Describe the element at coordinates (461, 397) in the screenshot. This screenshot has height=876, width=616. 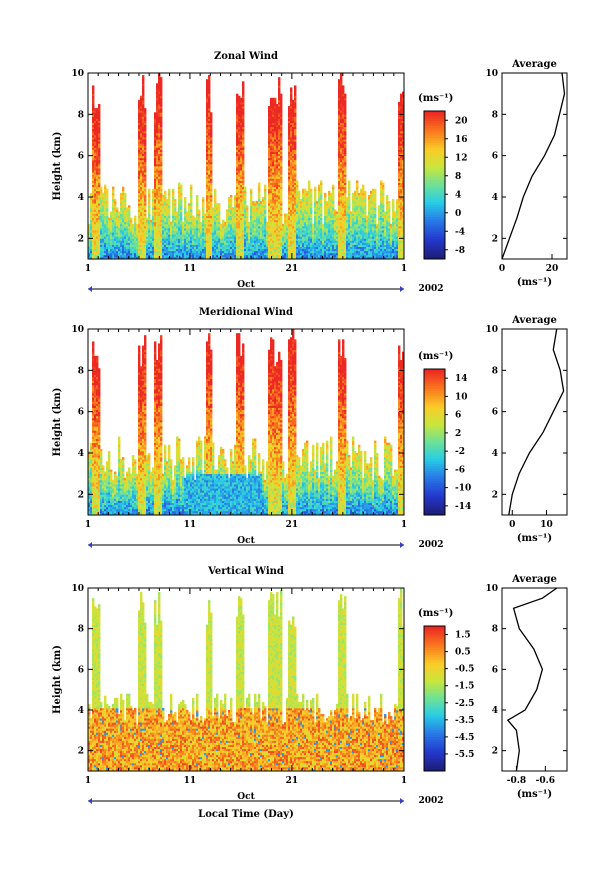
I see `colorbar-tick-label: 10` at that location.